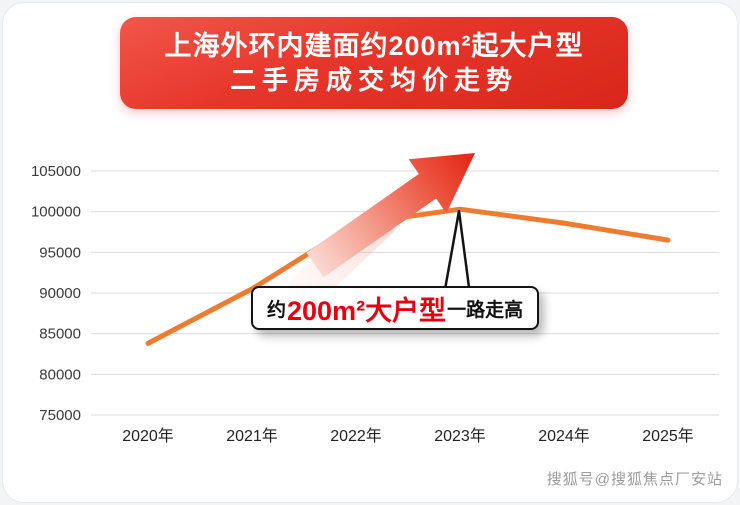  I want to click on annotation-highlight: 200m²大户型, so click(367, 310).